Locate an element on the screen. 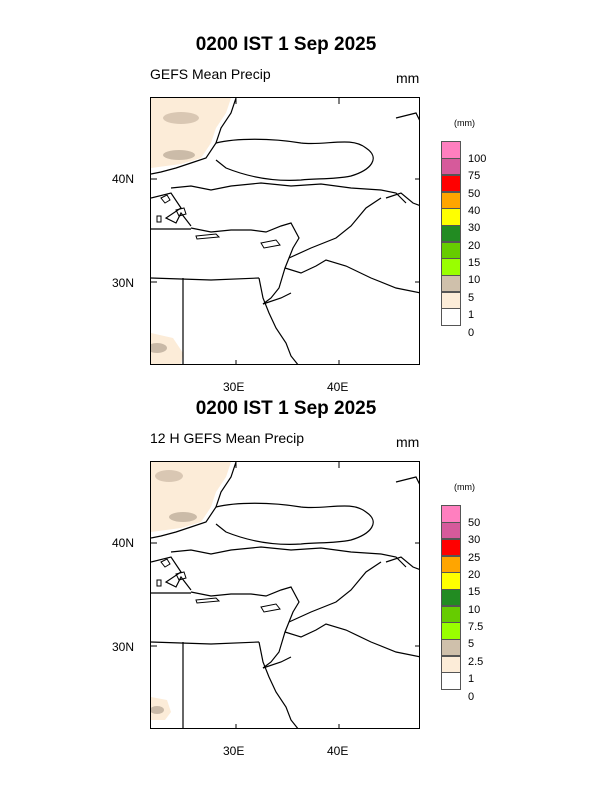  legend-label: 40 is located at coordinates (474, 211).